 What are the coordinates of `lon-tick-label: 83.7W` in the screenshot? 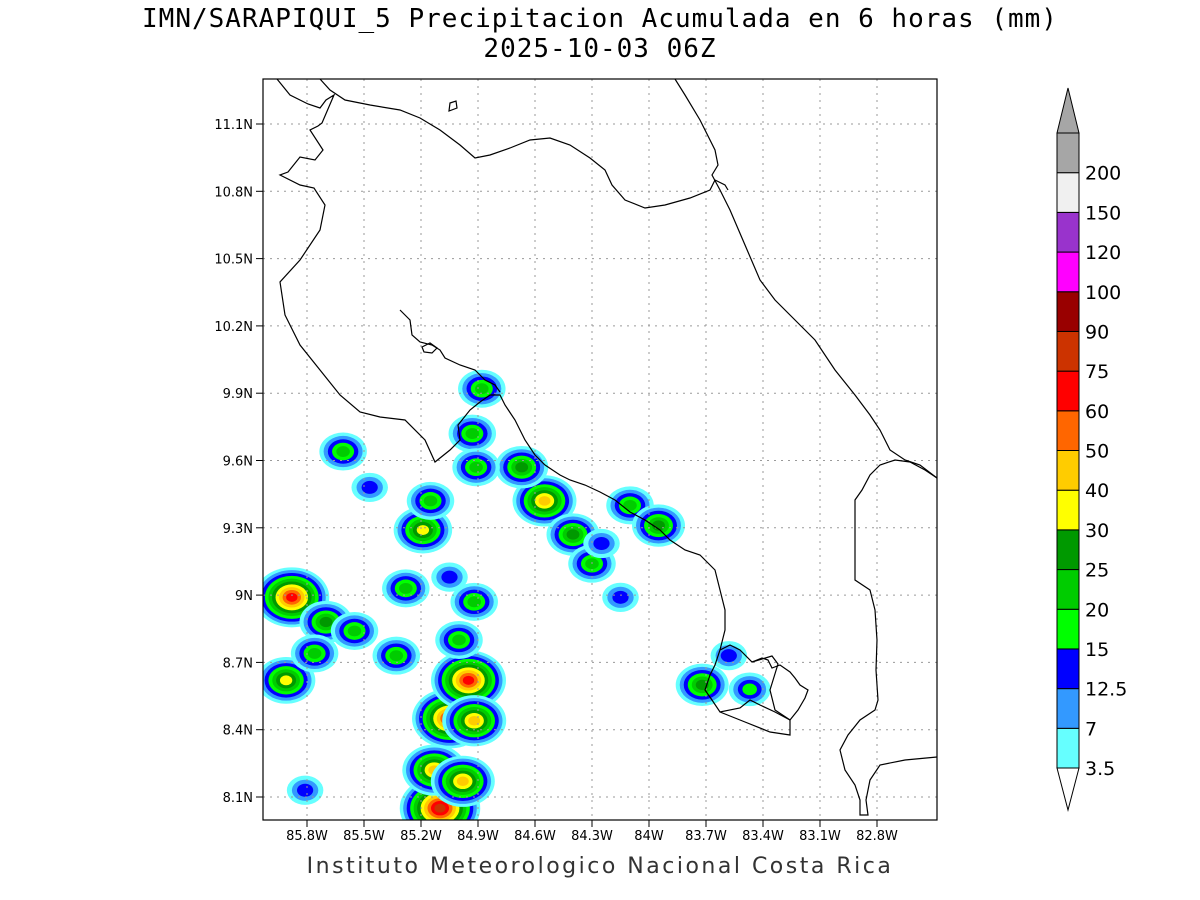 It's located at (706, 836).